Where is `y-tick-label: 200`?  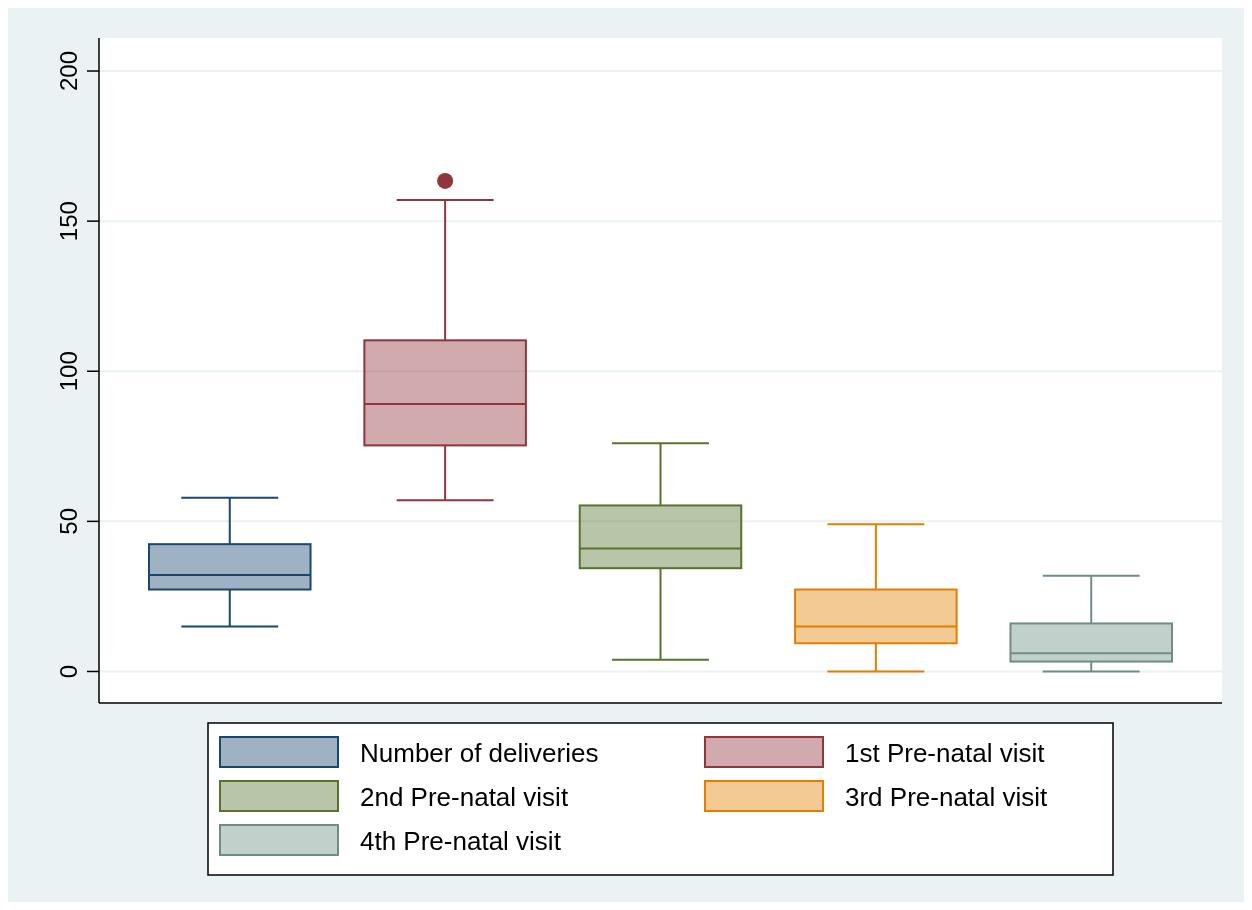
y-tick-label: 200 is located at coordinates (68, 71).